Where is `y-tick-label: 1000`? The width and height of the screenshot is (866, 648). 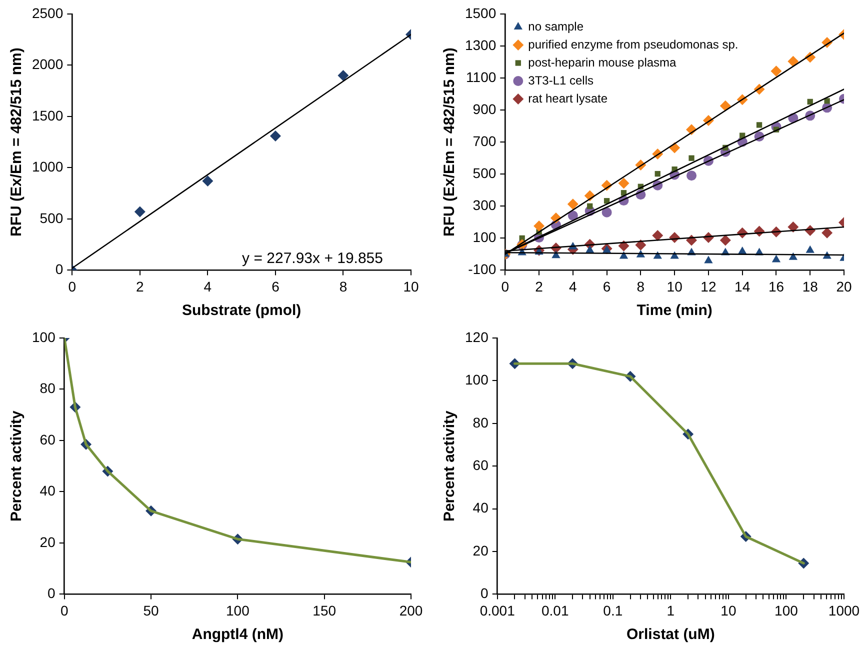 y-tick-label: 1000 is located at coordinates (48, 166).